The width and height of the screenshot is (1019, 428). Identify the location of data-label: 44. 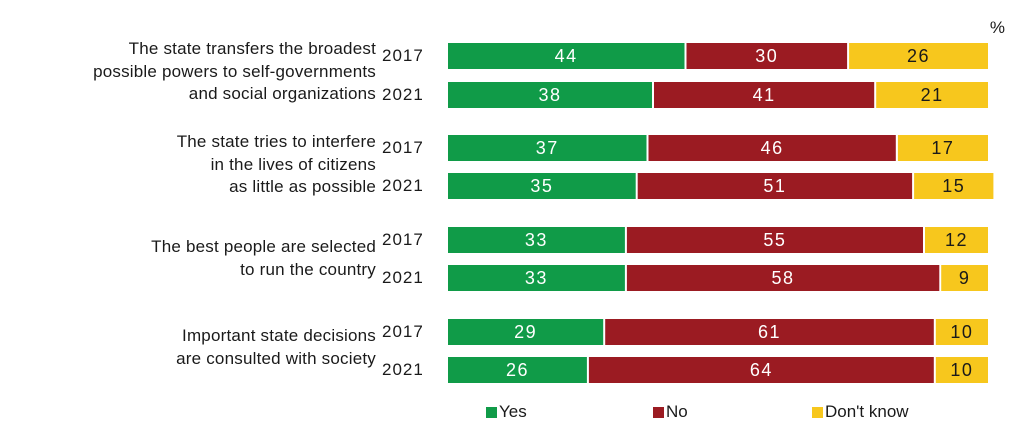
(566, 56).